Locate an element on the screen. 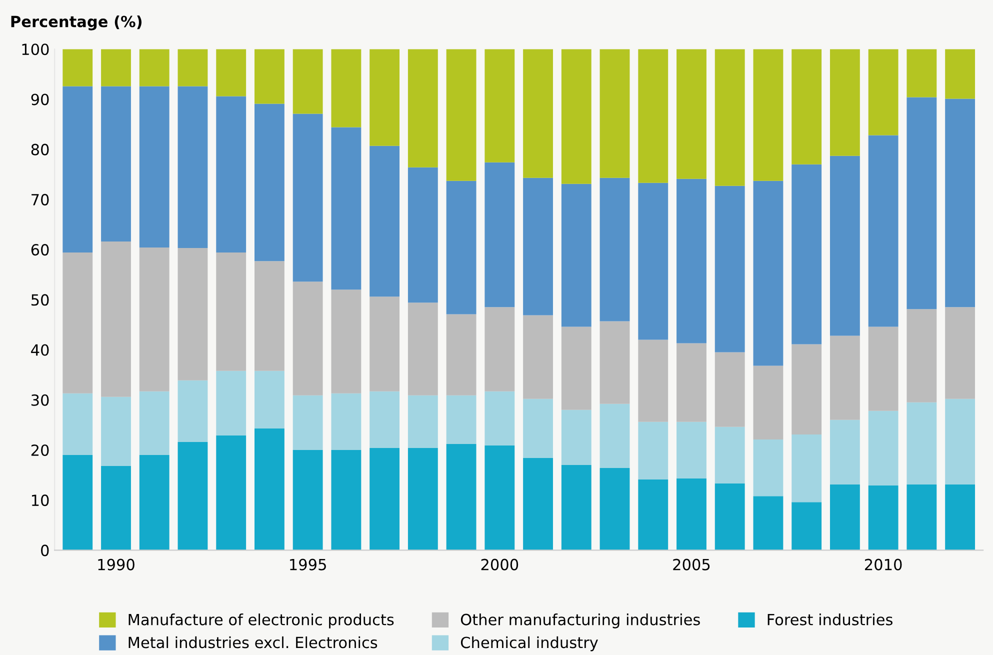 This screenshot has height=655, width=993. legend-label: Metal industries excl. Electronics is located at coordinates (253, 642).